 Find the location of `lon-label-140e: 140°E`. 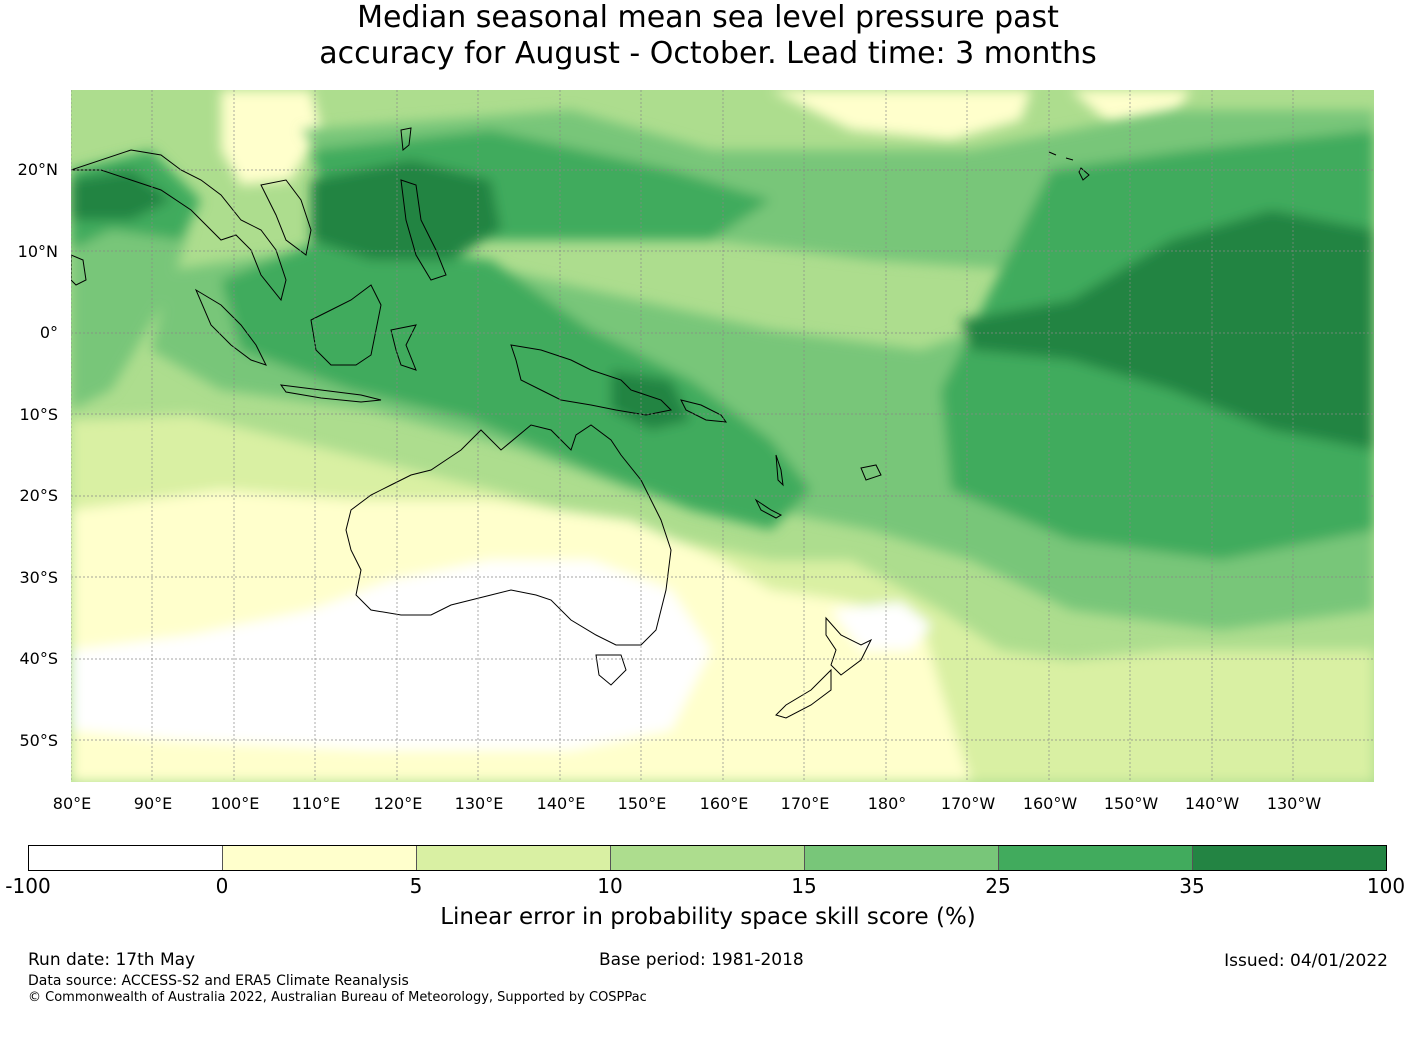

lon-label-140e: 140°E is located at coordinates (561, 803).